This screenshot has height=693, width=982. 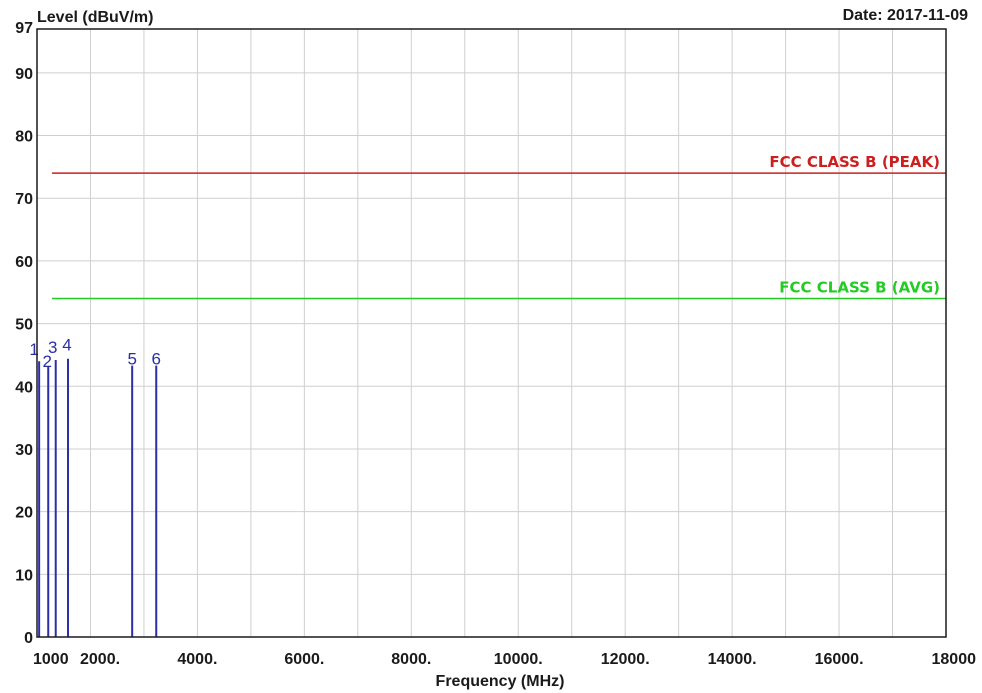 I want to click on x-axis-title: Frequency (MHz), so click(x=500, y=681).